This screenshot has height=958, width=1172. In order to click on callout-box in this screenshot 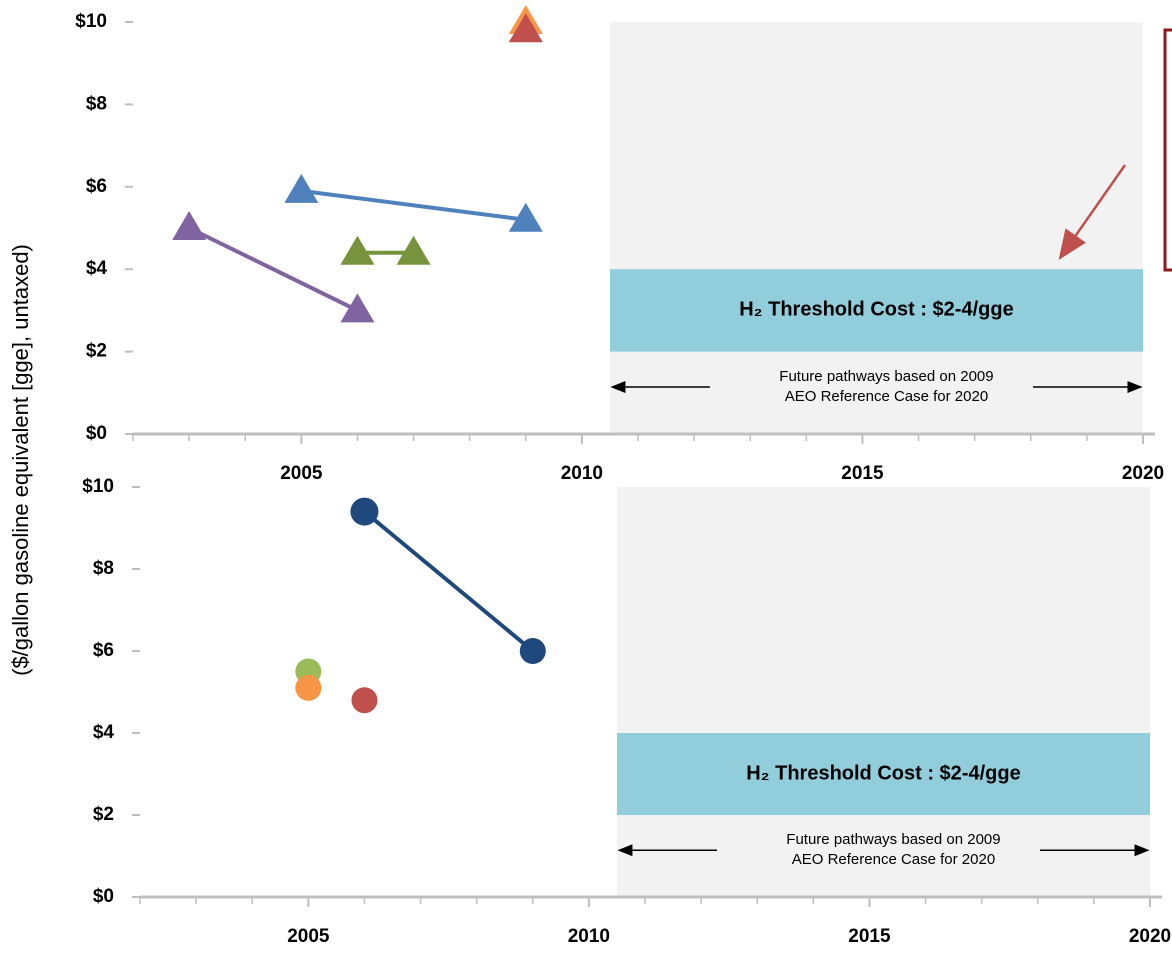, I will do `click(1167, 150)`.